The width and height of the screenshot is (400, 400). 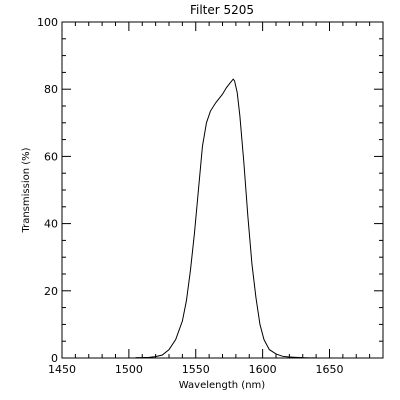 I want to click on x-axis-label: Wavelength (nm), so click(x=222, y=385).